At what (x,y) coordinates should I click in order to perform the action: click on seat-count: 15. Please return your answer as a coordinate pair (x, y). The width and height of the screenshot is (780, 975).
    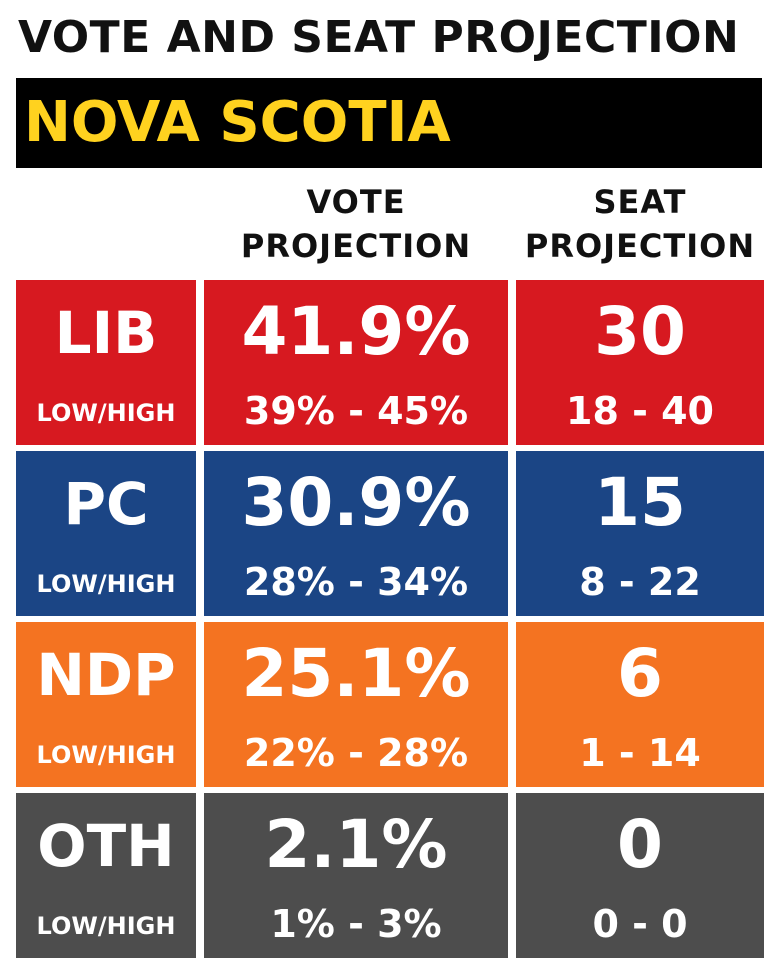
    Looking at the image, I should click on (640, 502).